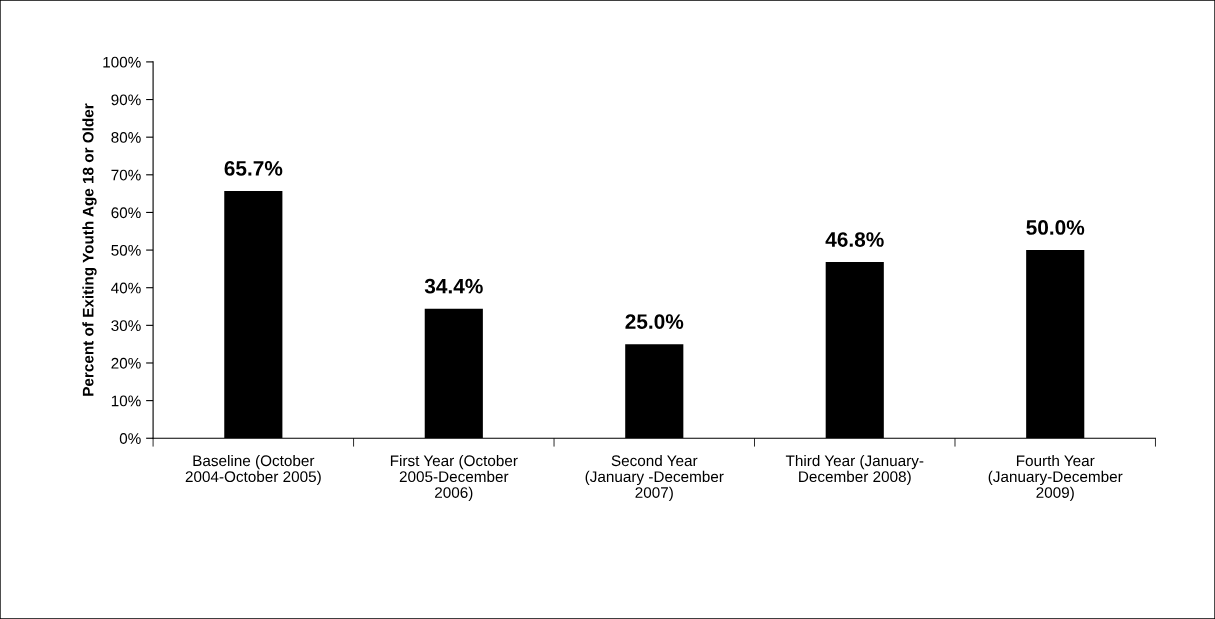 The height and width of the screenshot is (619, 1215). I want to click on y-axis-title: Percent of Exiting Youth Age 18 or Older, so click(89, 249).